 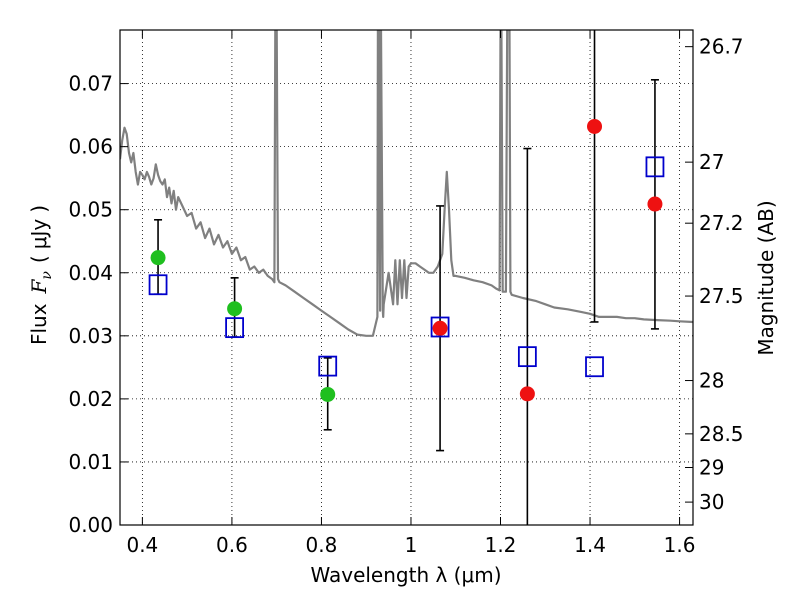 I want to click on y-tick-label: 0.01, so click(x=90, y=462).